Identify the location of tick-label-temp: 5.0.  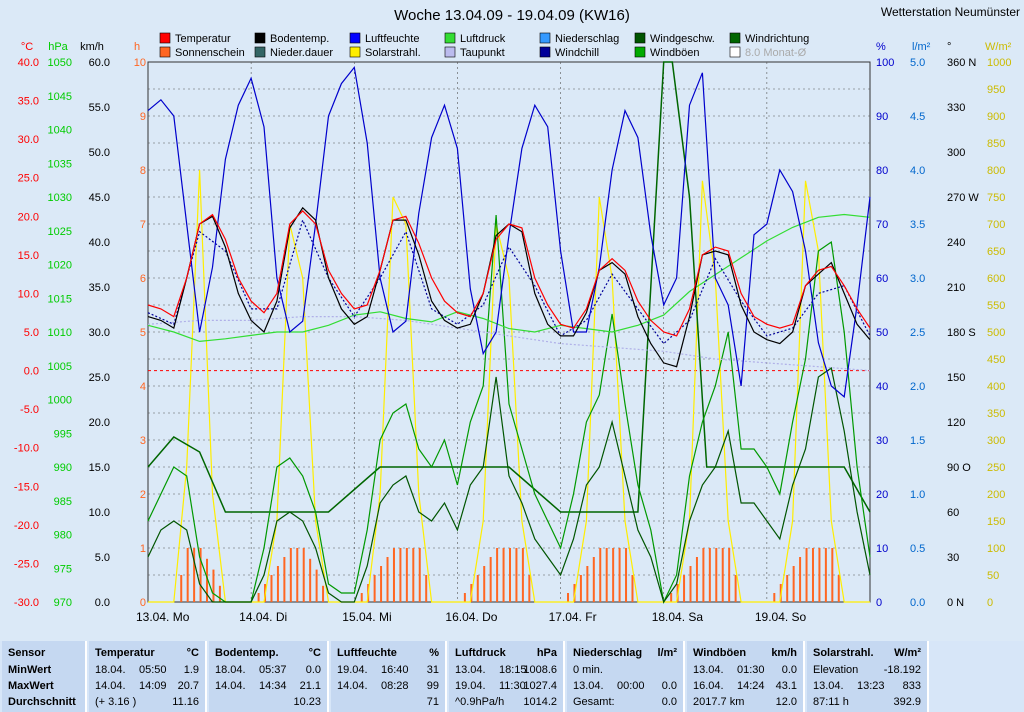
(31, 333).